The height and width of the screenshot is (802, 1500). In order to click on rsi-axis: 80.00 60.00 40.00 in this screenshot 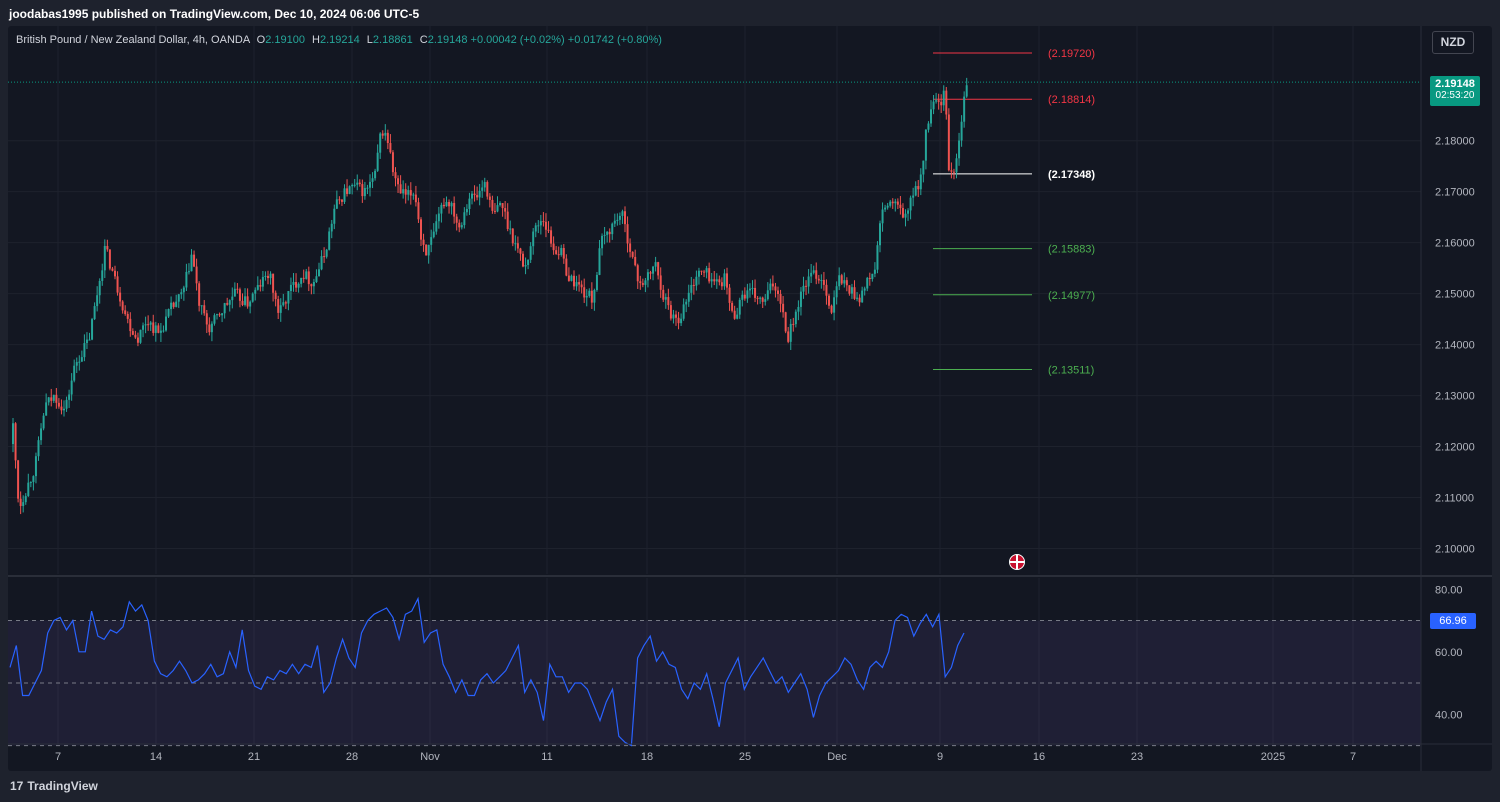, I will do `click(1449, 652)`.